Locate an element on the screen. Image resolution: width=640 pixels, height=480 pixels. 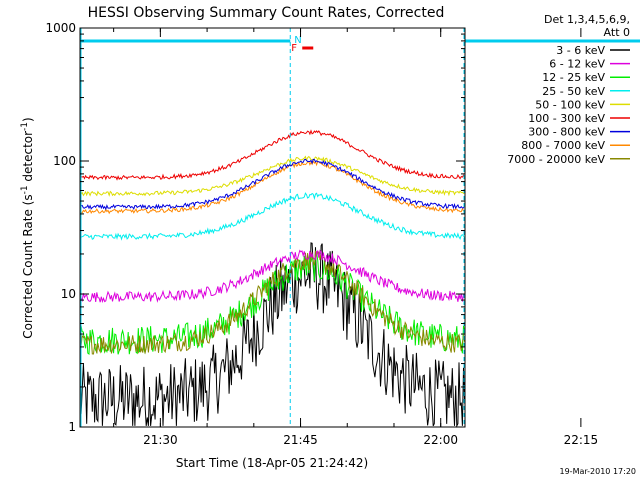
timestamp: 19-Mar-2010 17:20 is located at coordinates (598, 471).